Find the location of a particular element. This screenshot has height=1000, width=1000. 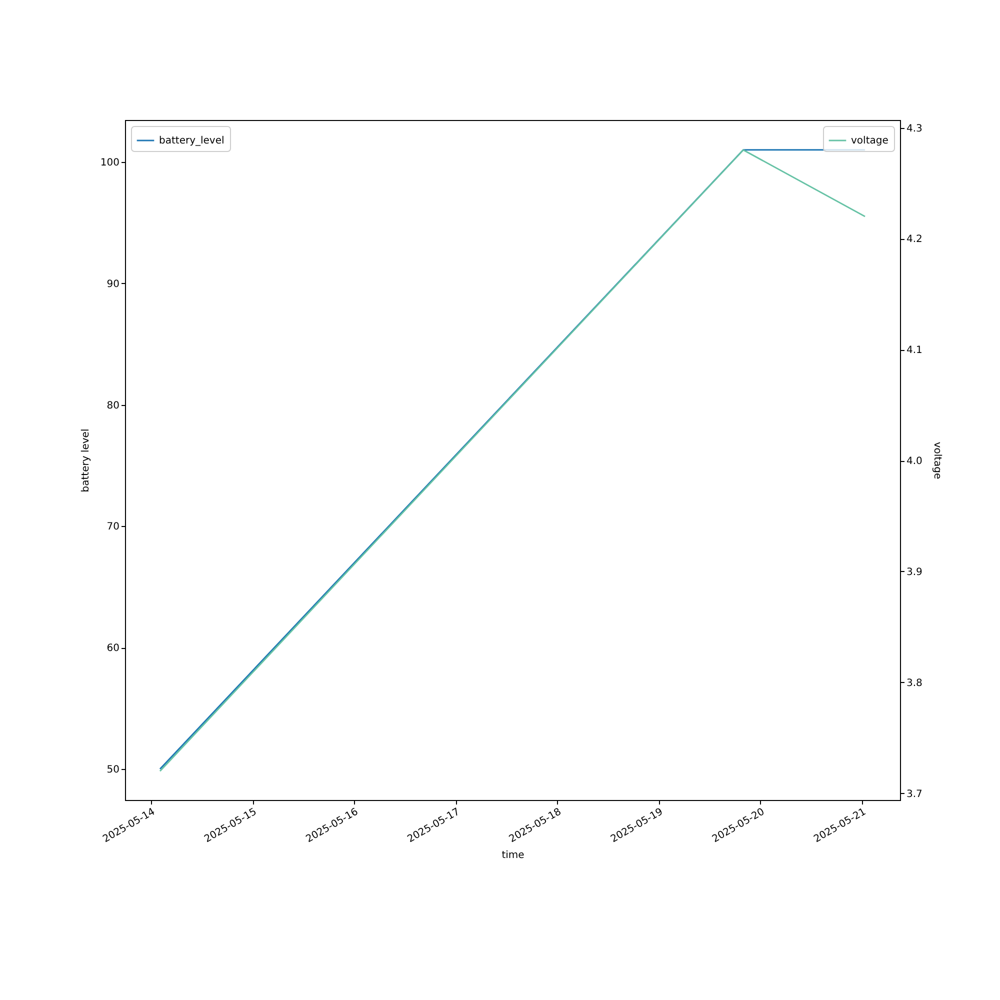

y2-tick-label: 4.3 is located at coordinates (914, 128).